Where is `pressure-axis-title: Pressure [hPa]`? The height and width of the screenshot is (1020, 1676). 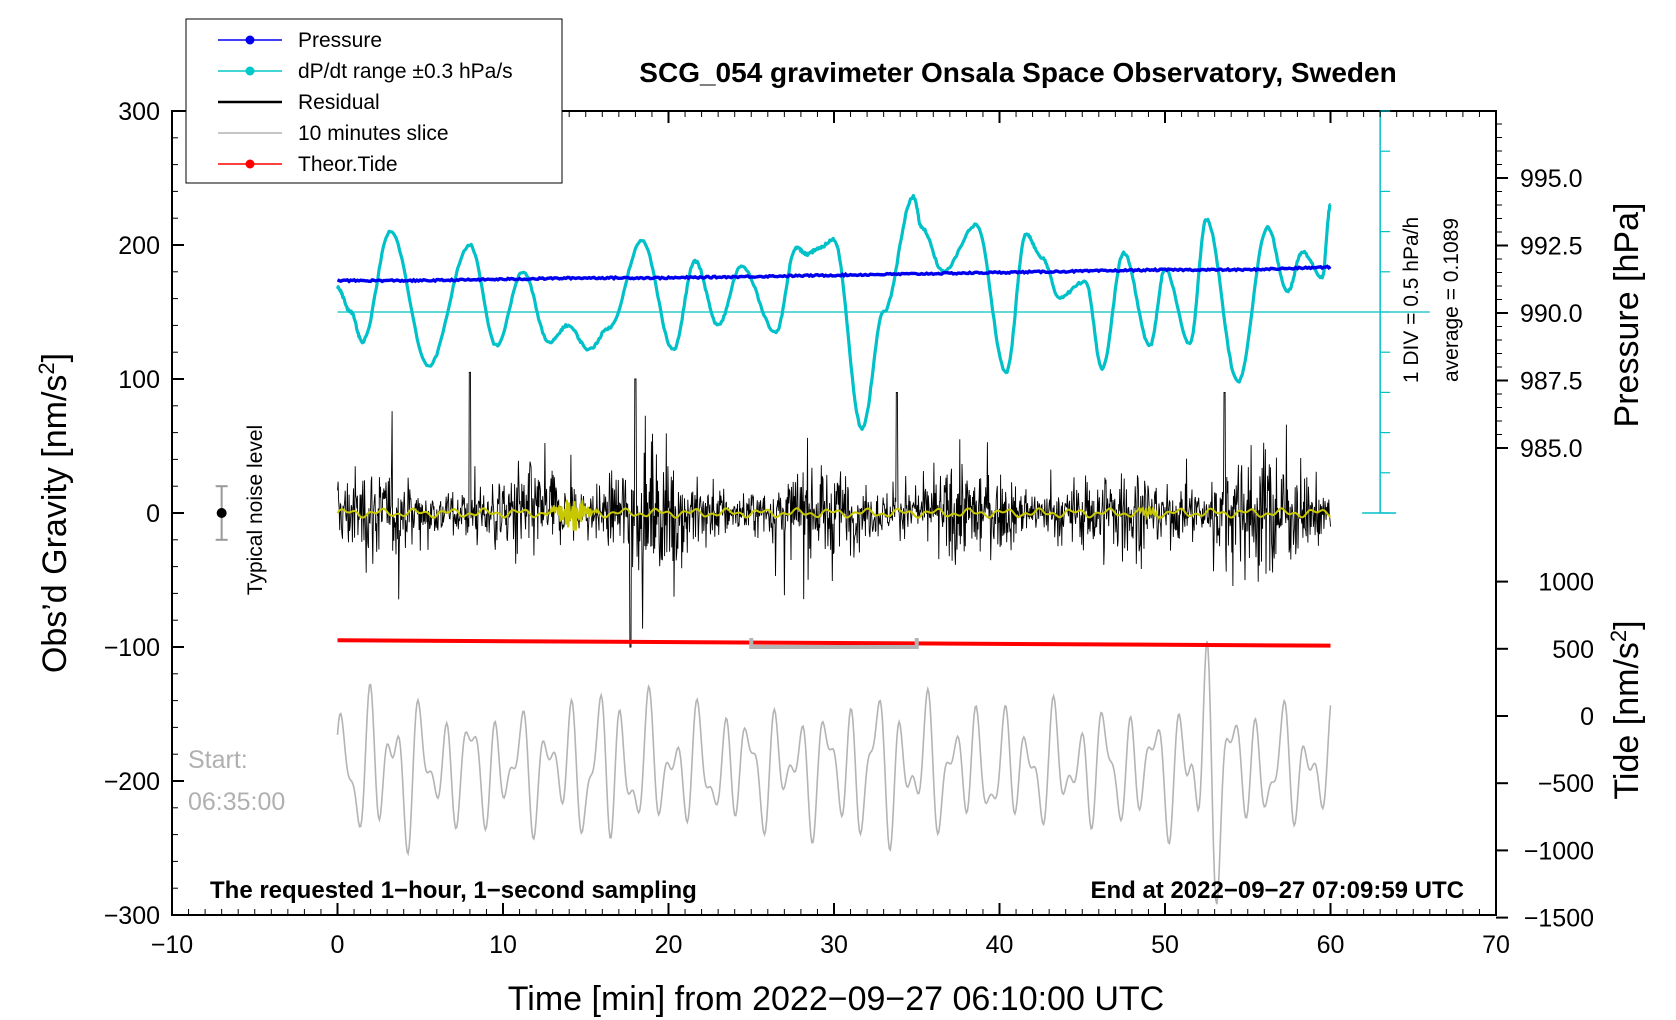 pressure-axis-title: Pressure [hPa] is located at coordinates (1627, 315).